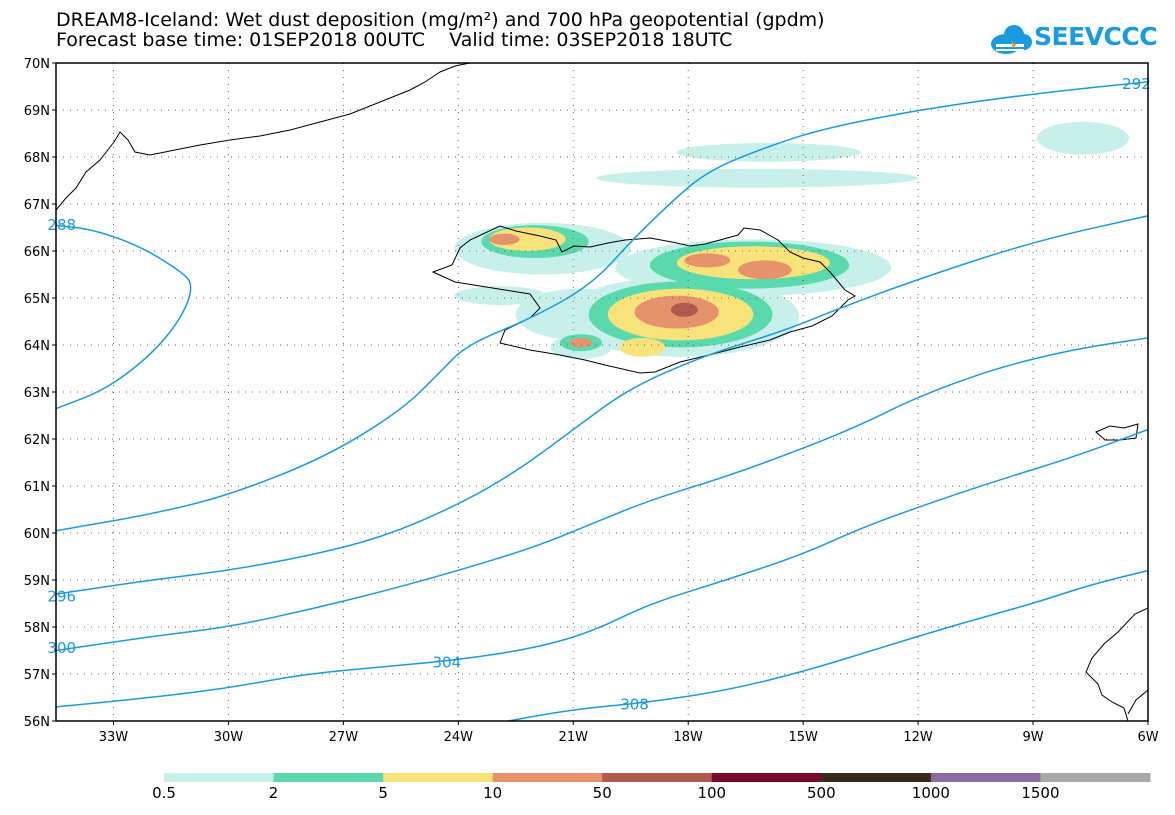 The height and width of the screenshot is (815, 1175). What do you see at coordinates (37, 205) in the screenshot?
I see `y-tick-label: 67N` at bounding box center [37, 205].